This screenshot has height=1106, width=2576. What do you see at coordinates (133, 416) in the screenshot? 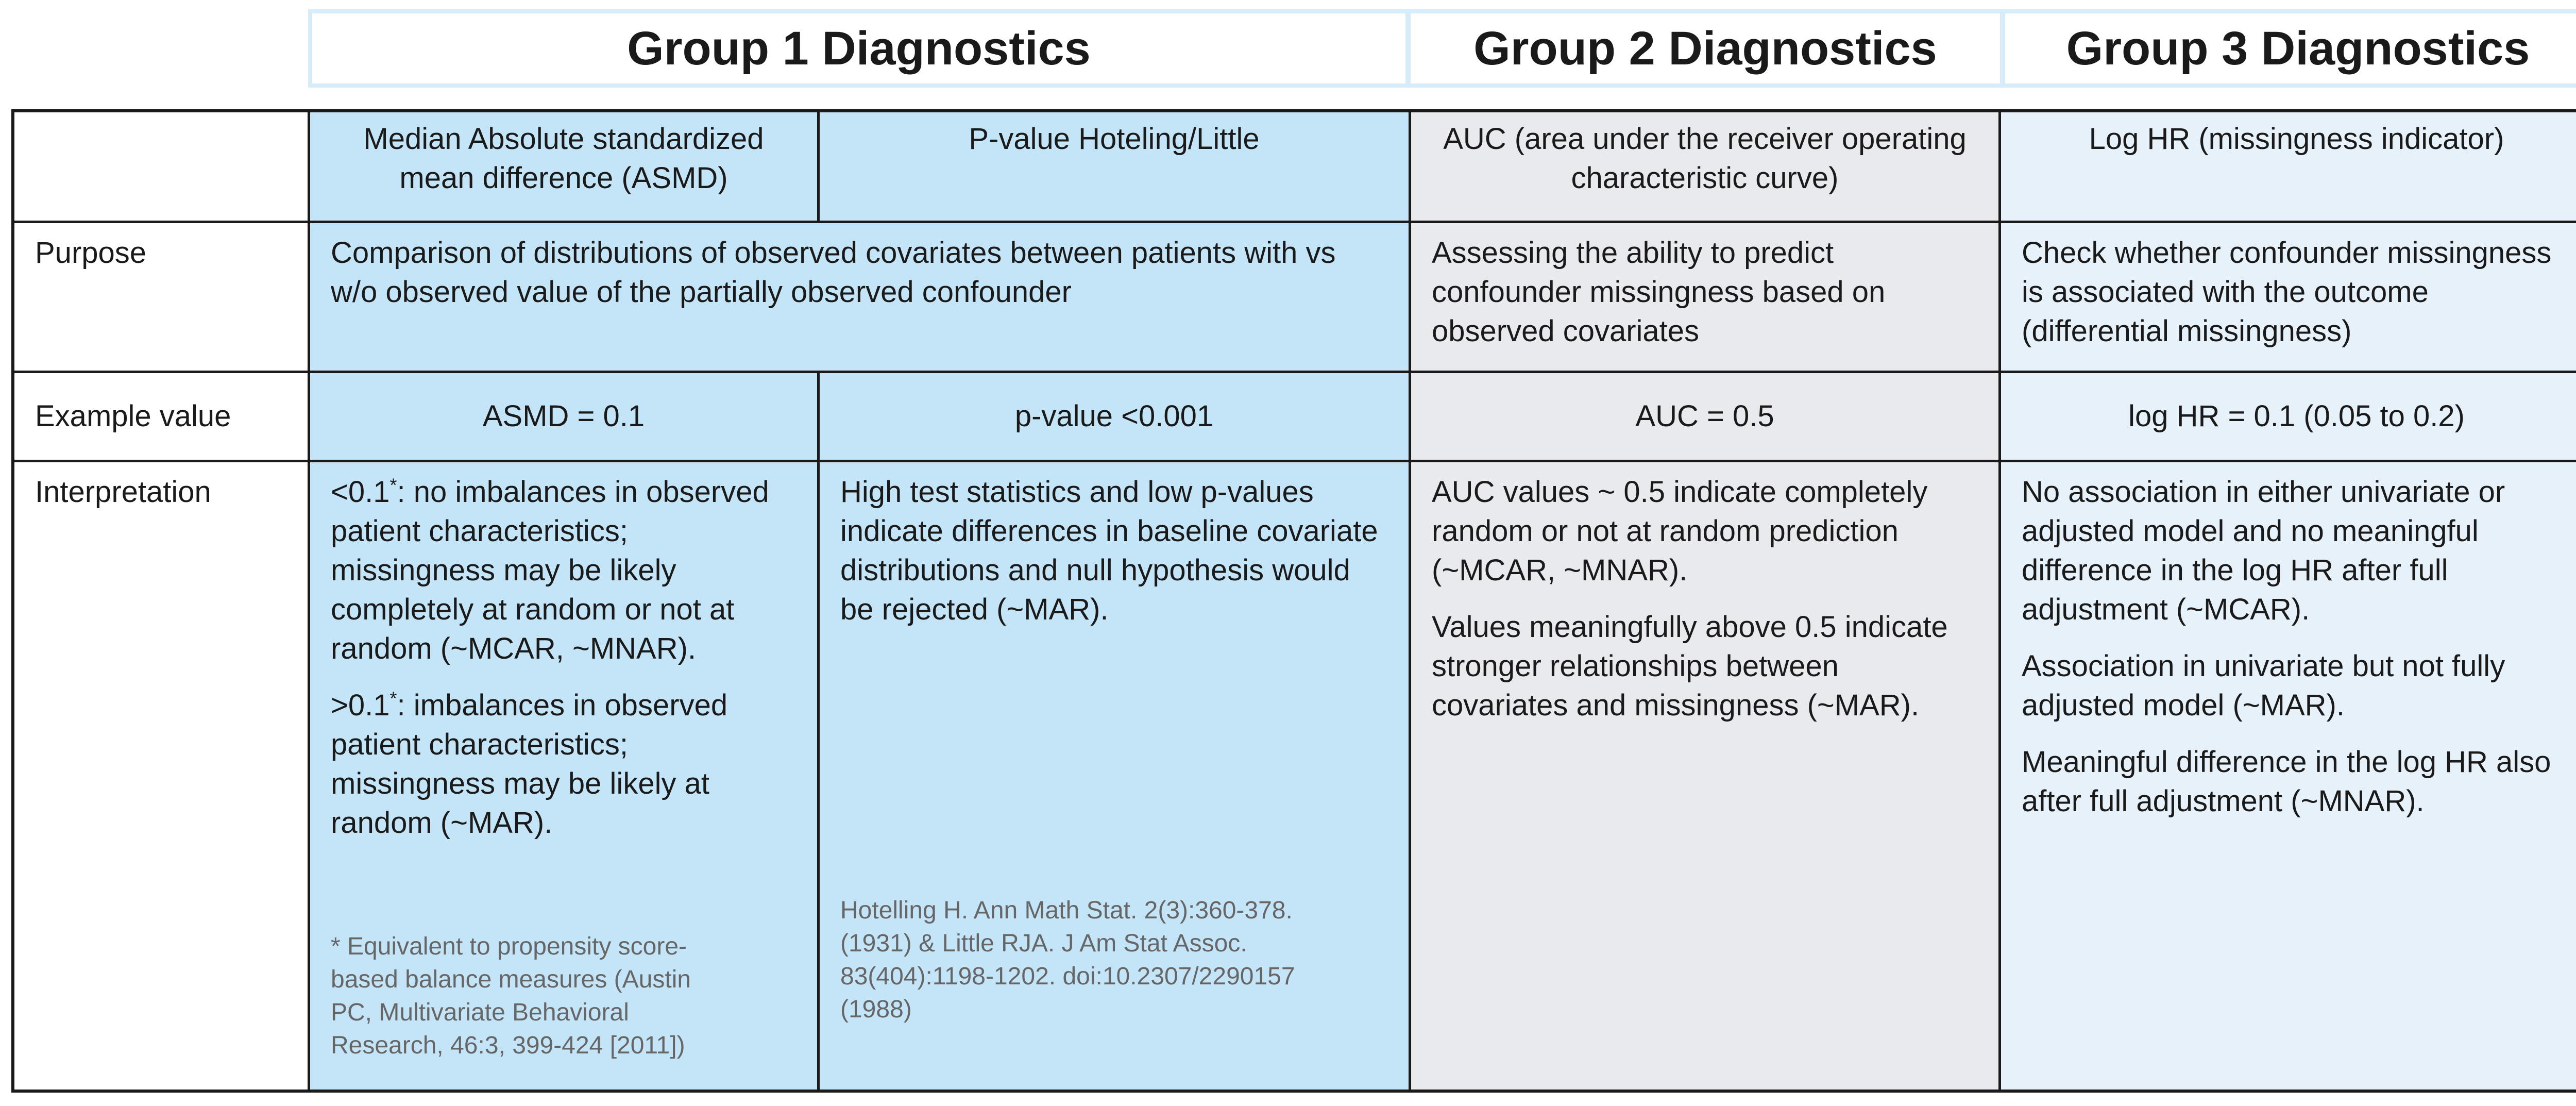
I see `row-label-example: Example value` at bounding box center [133, 416].